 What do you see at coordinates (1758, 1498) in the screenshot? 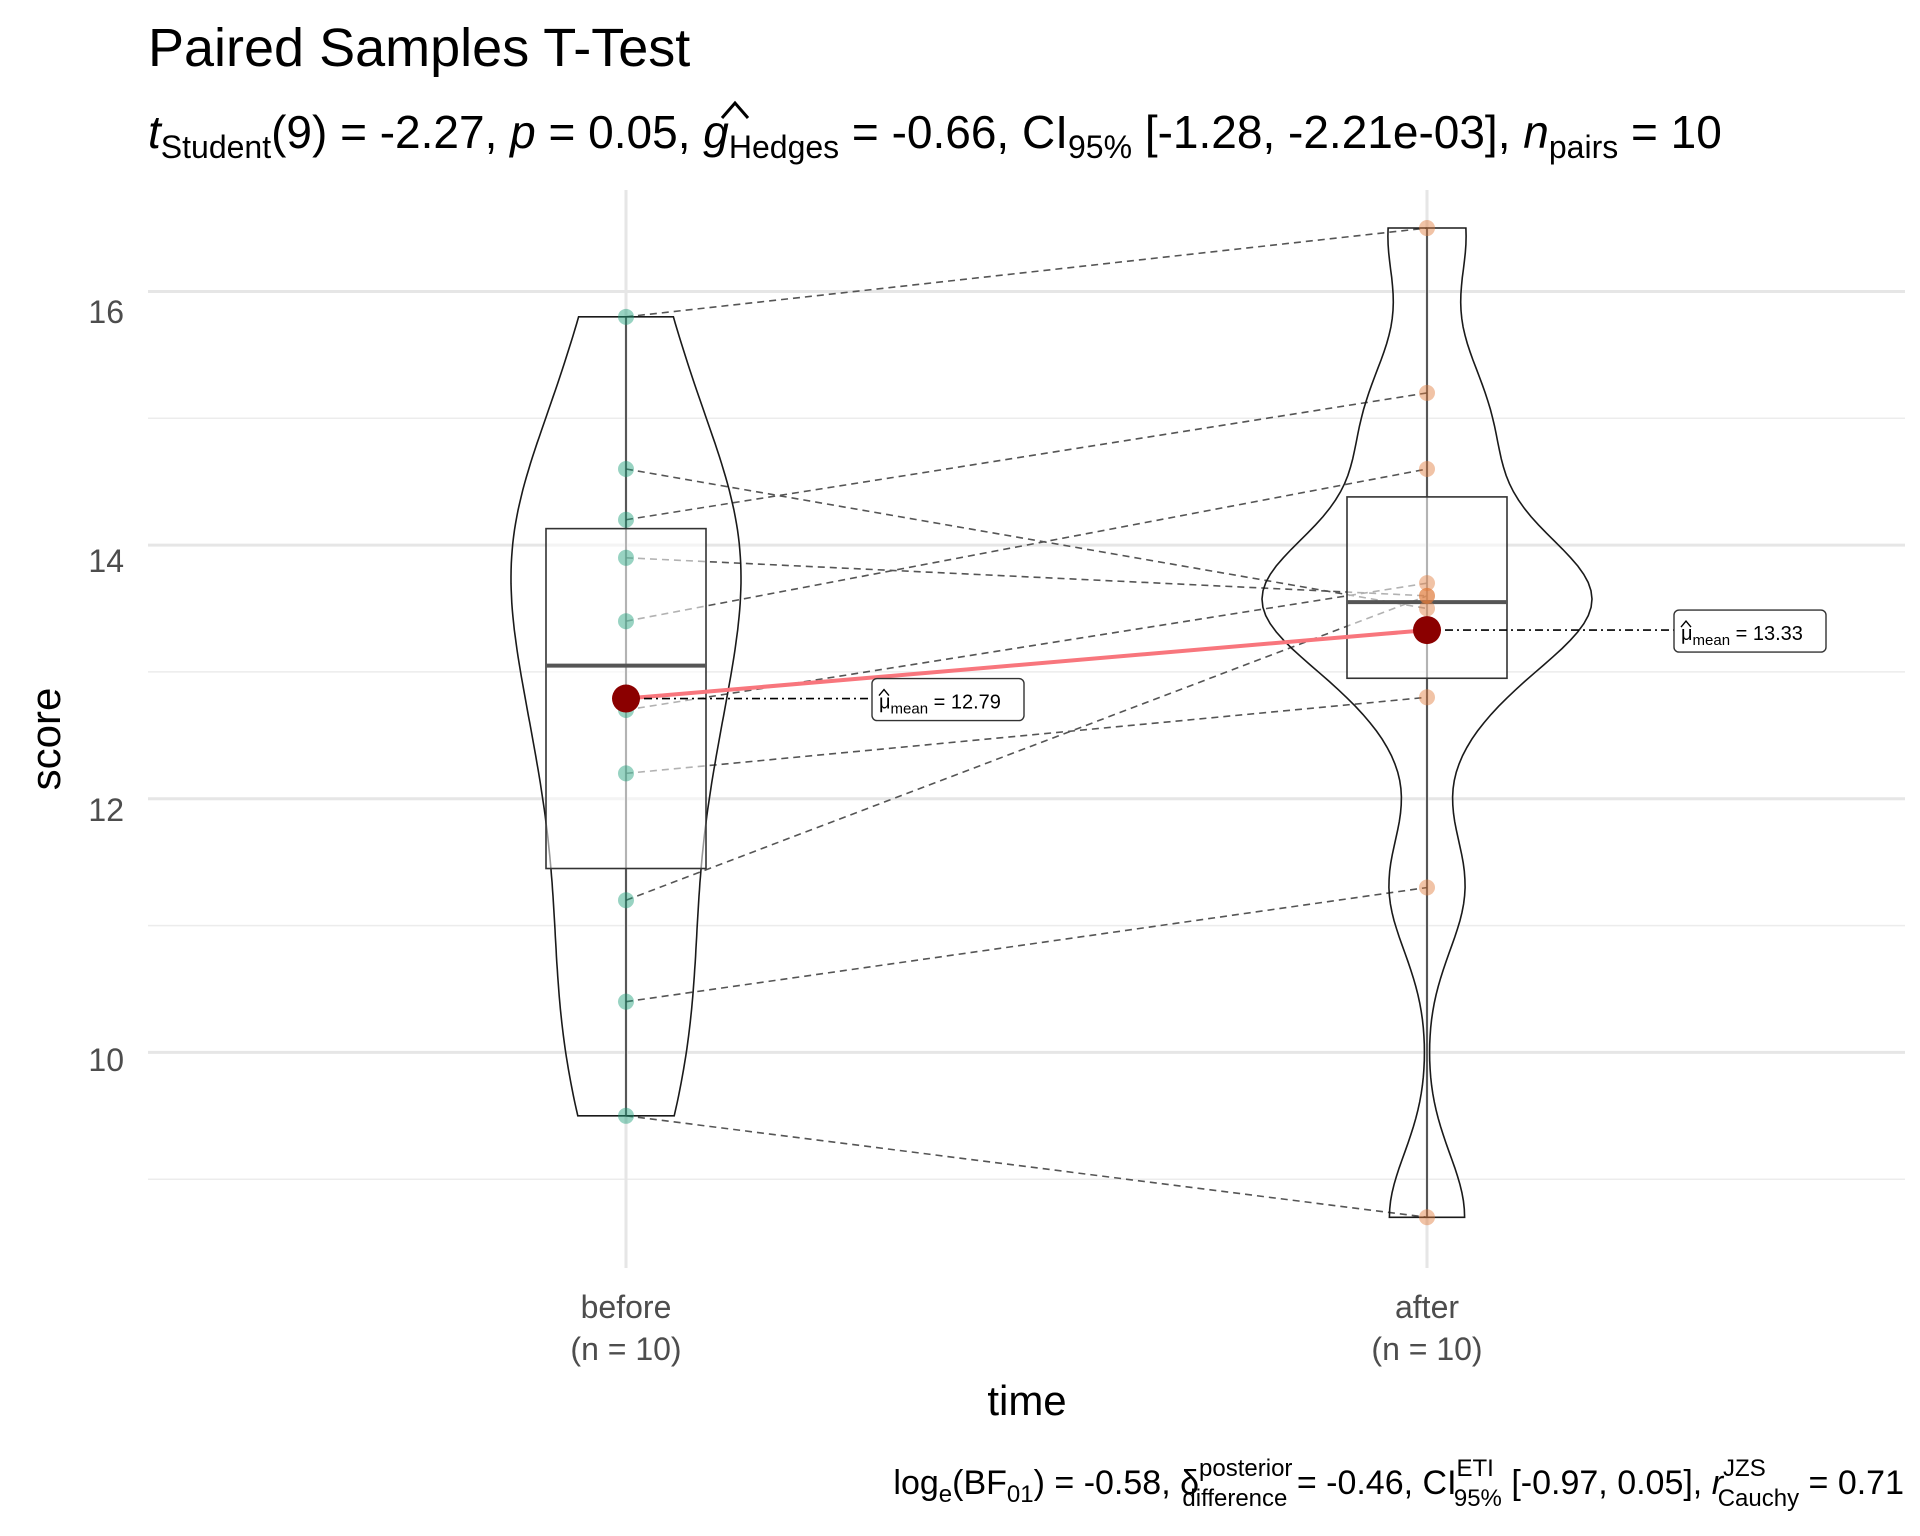
I see `caption-r-sub: Cauchy` at bounding box center [1758, 1498].